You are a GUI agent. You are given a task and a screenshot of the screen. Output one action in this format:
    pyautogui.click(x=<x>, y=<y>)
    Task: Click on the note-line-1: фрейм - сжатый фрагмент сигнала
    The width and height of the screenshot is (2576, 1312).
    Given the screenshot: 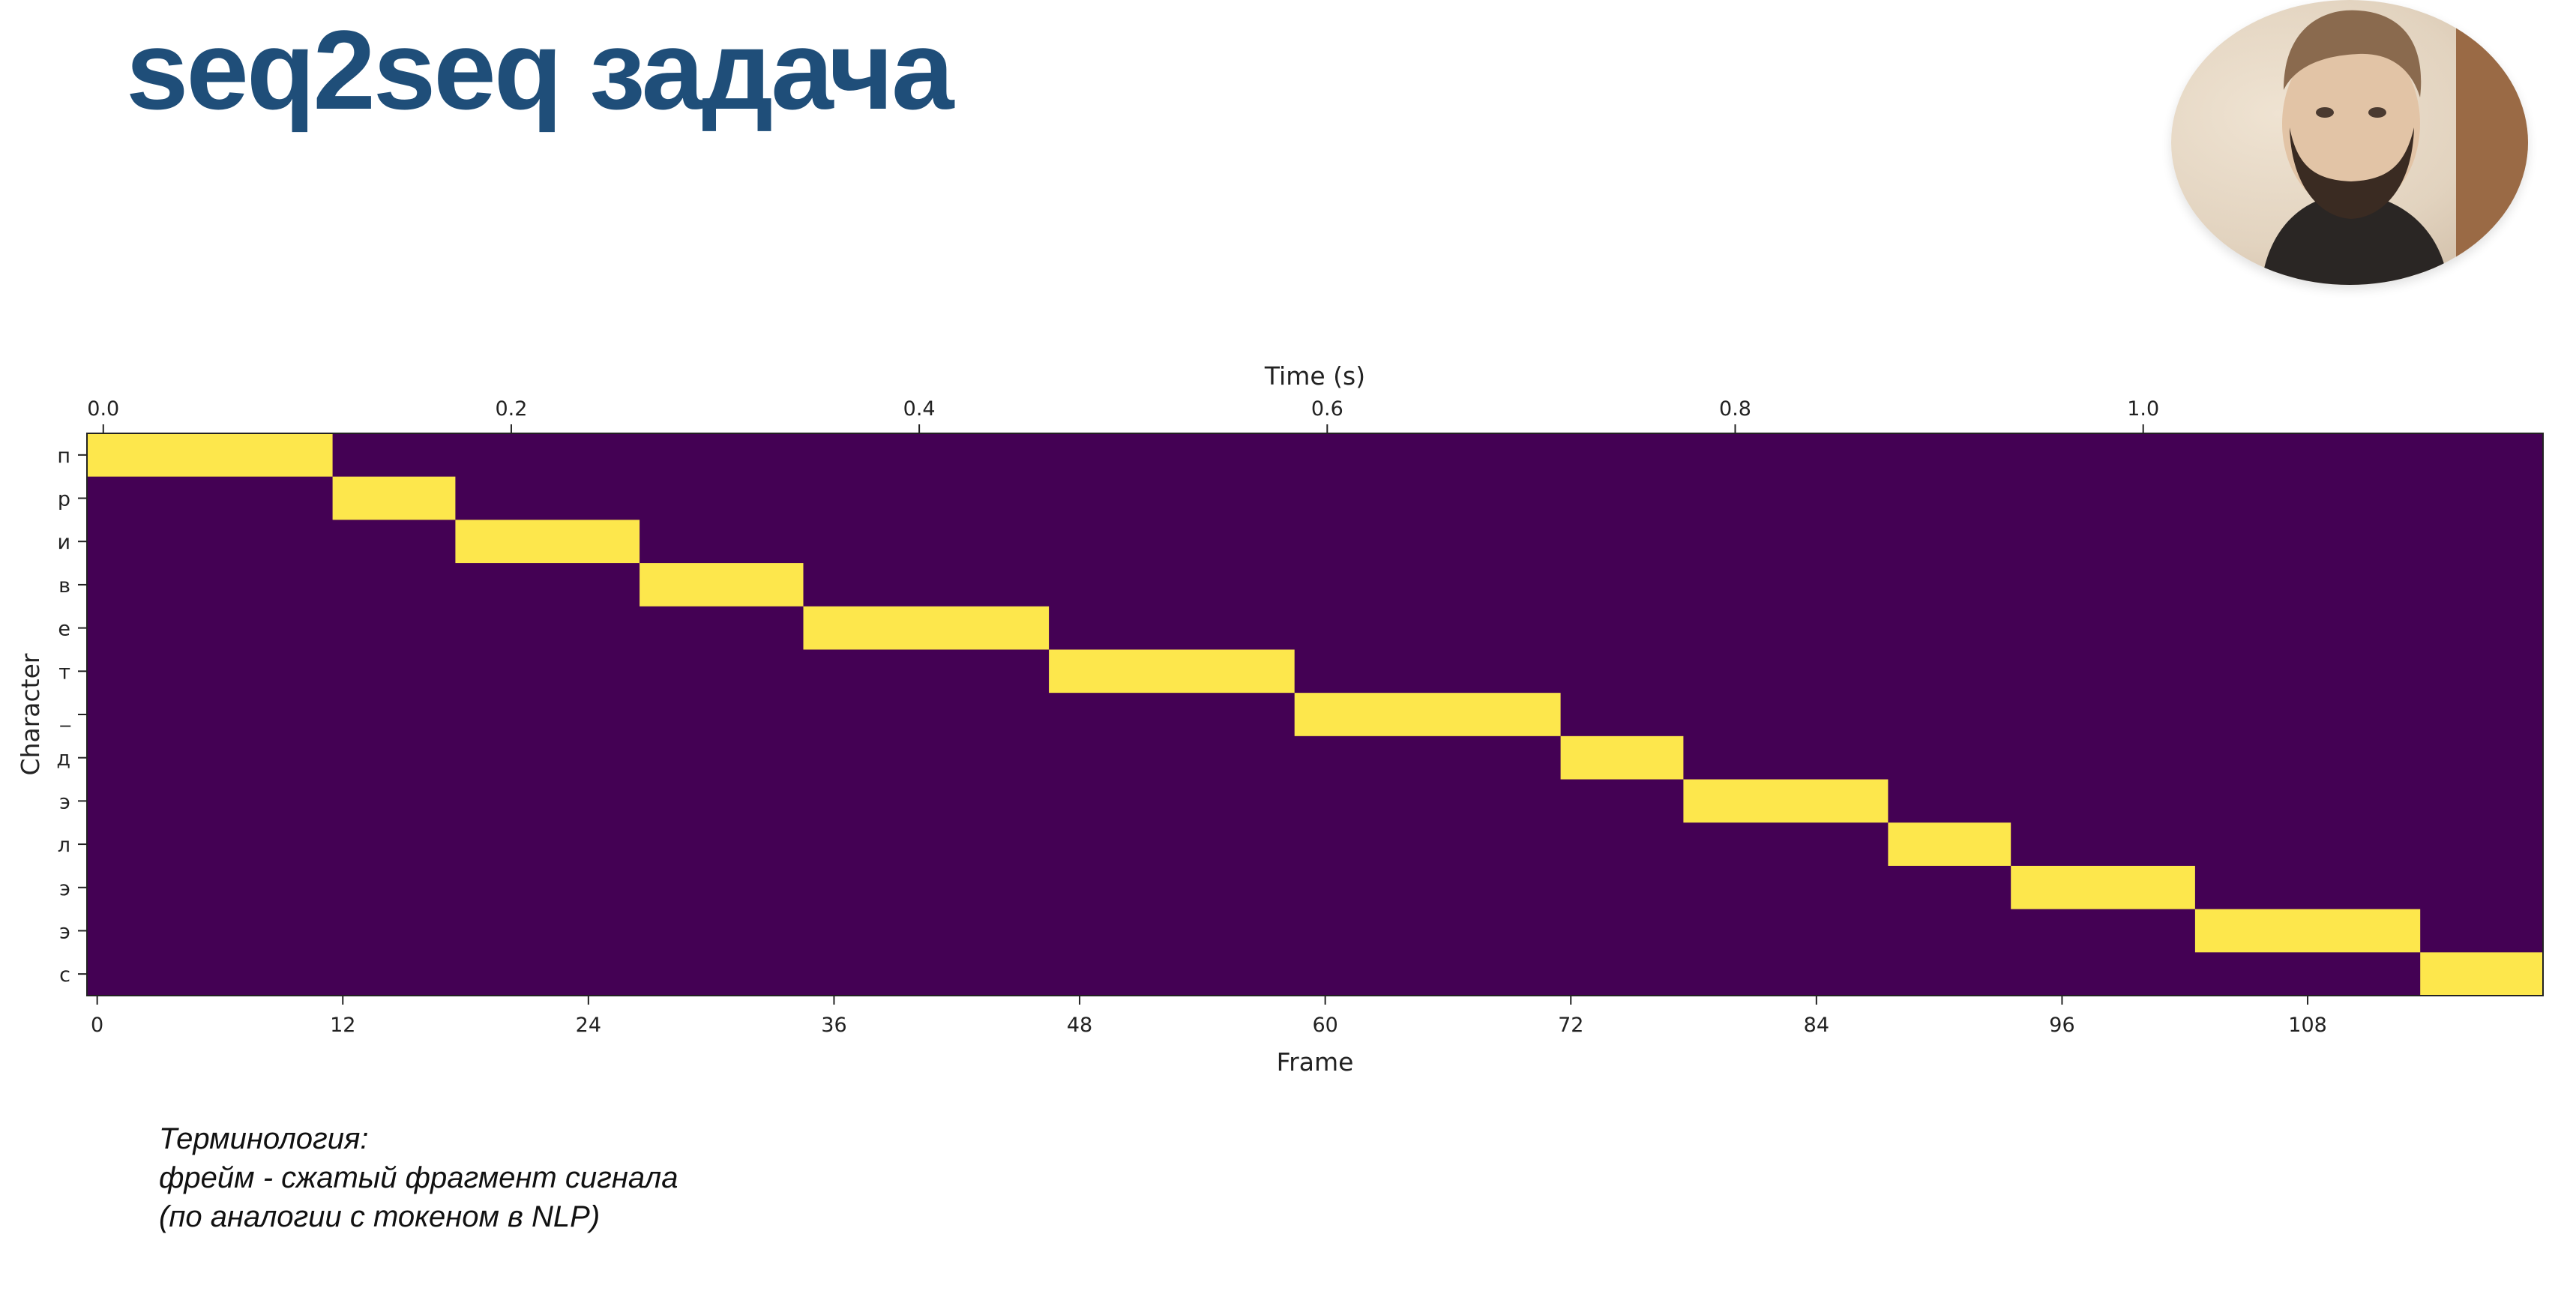 What is the action you would take?
    pyautogui.click(x=419, y=1177)
    